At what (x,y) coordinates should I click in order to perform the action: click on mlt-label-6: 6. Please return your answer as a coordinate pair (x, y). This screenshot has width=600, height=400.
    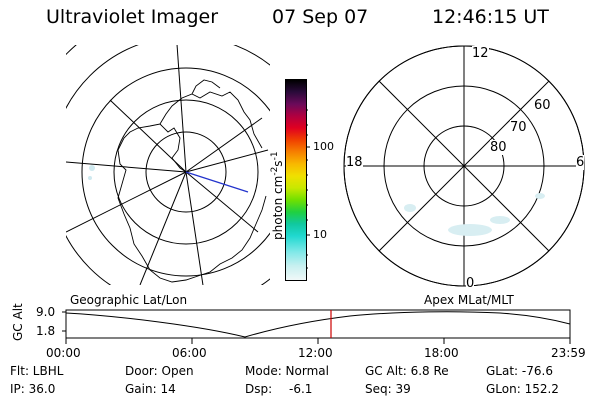
    Looking at the image, I should click on (580, 162).